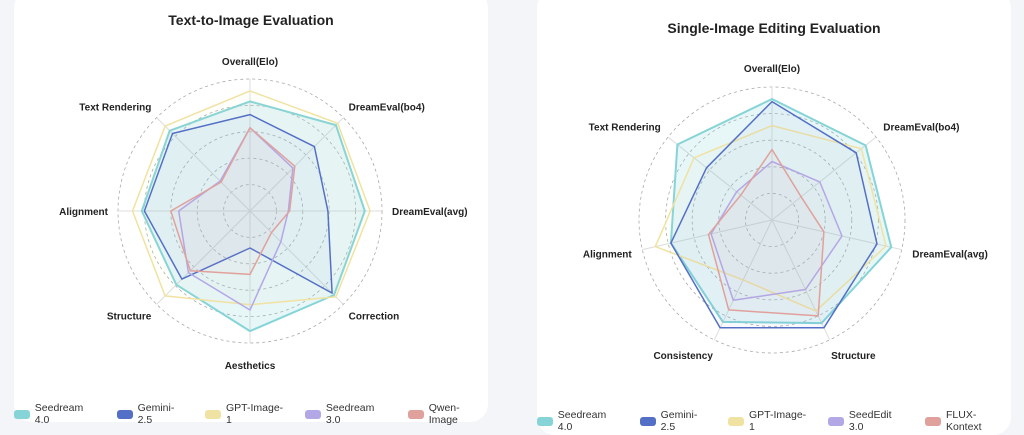 Image resolution: width=1024 pixels, height=435 pixels. I want to click on axis-label-consistency: Consistency, so click(683, 356).